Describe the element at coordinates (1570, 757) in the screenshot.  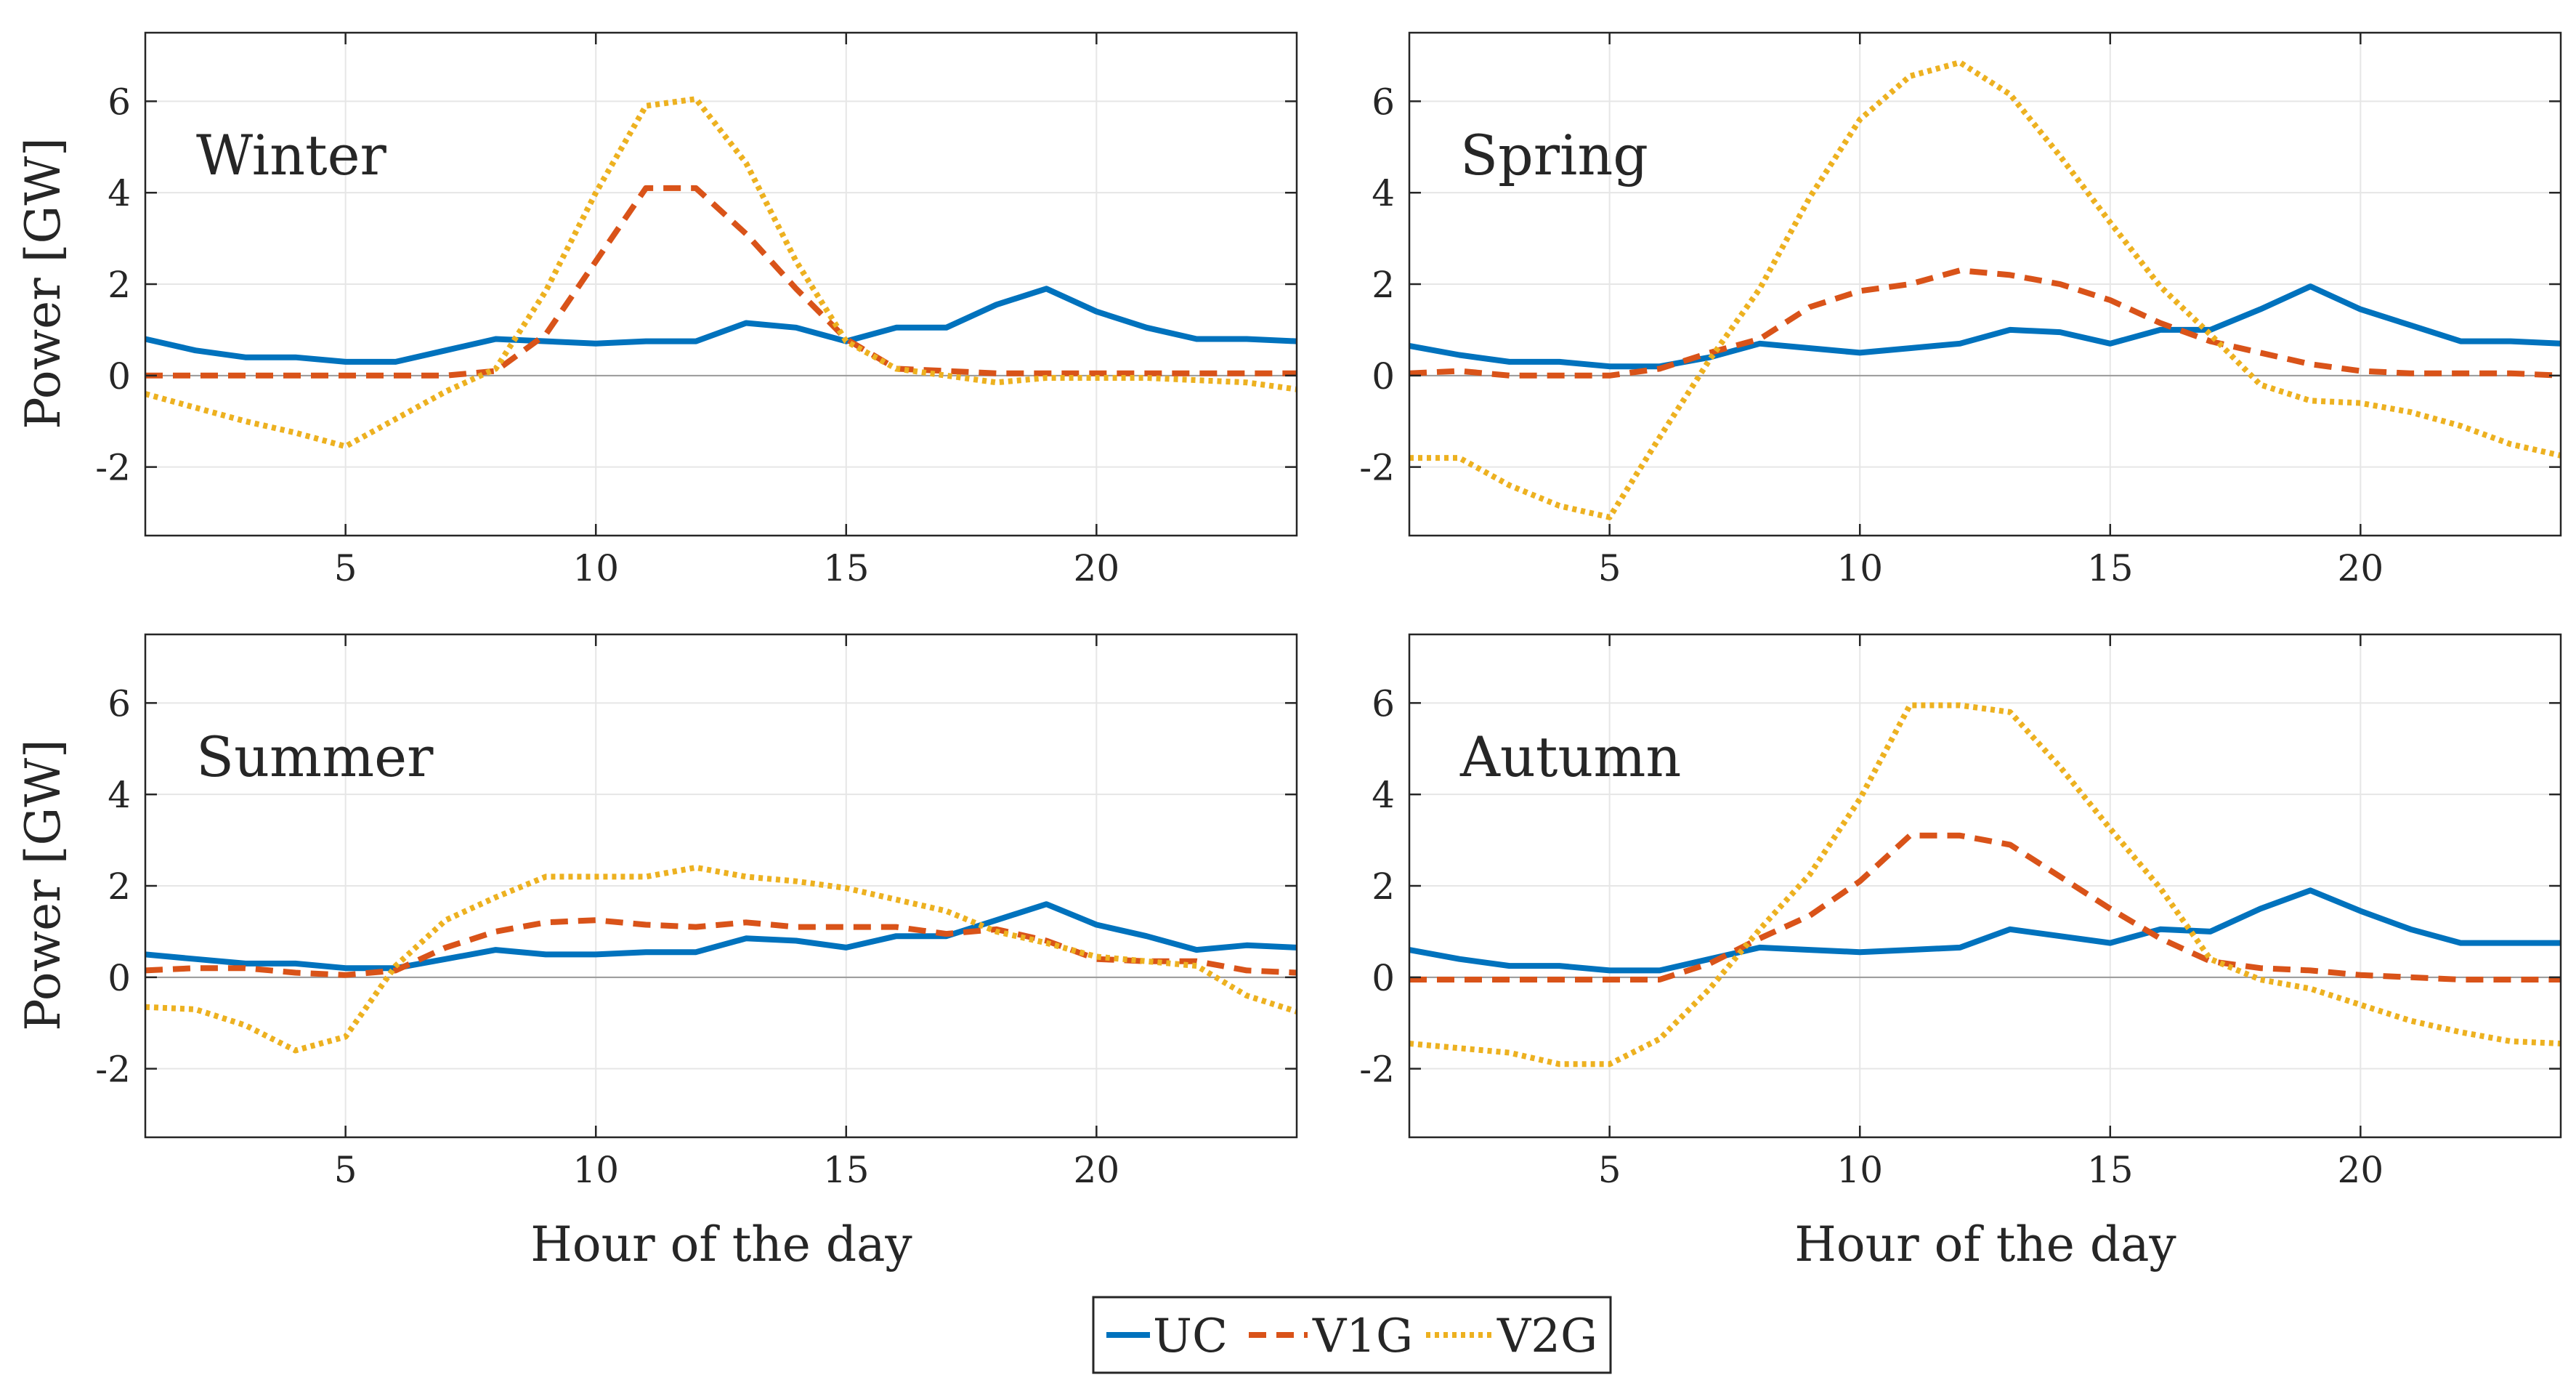
I see `panel-title: Autumn` at that location.